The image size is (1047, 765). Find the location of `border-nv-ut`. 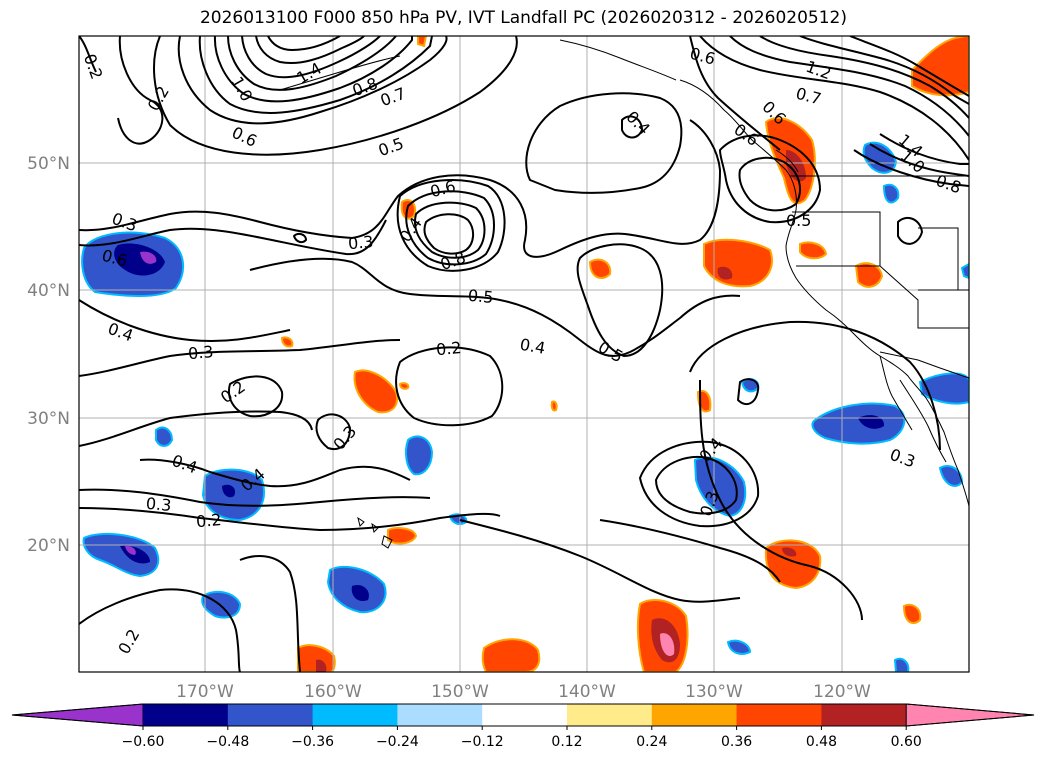

border-nv-ut is located at coordinates (938, 258).